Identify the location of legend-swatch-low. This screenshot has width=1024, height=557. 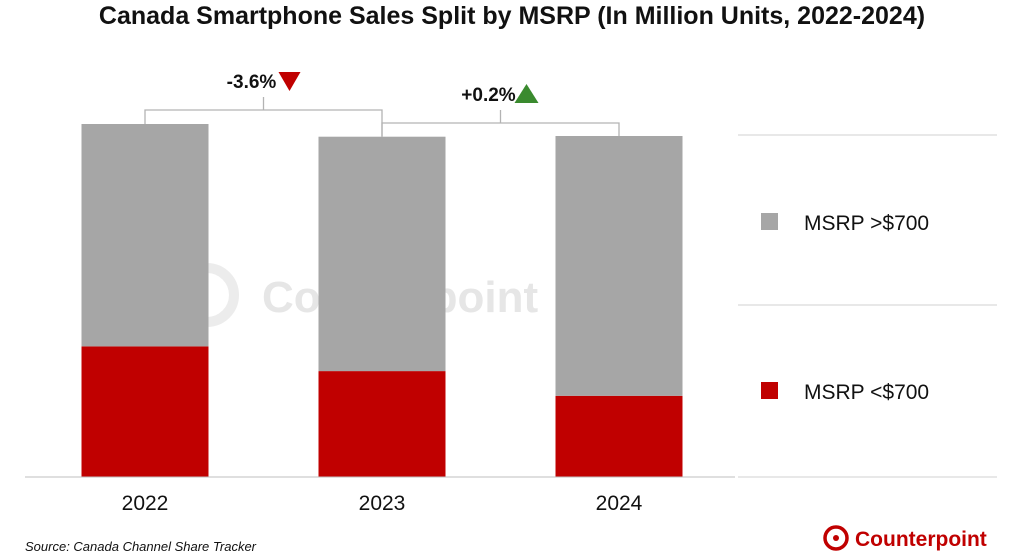
(769, 390).